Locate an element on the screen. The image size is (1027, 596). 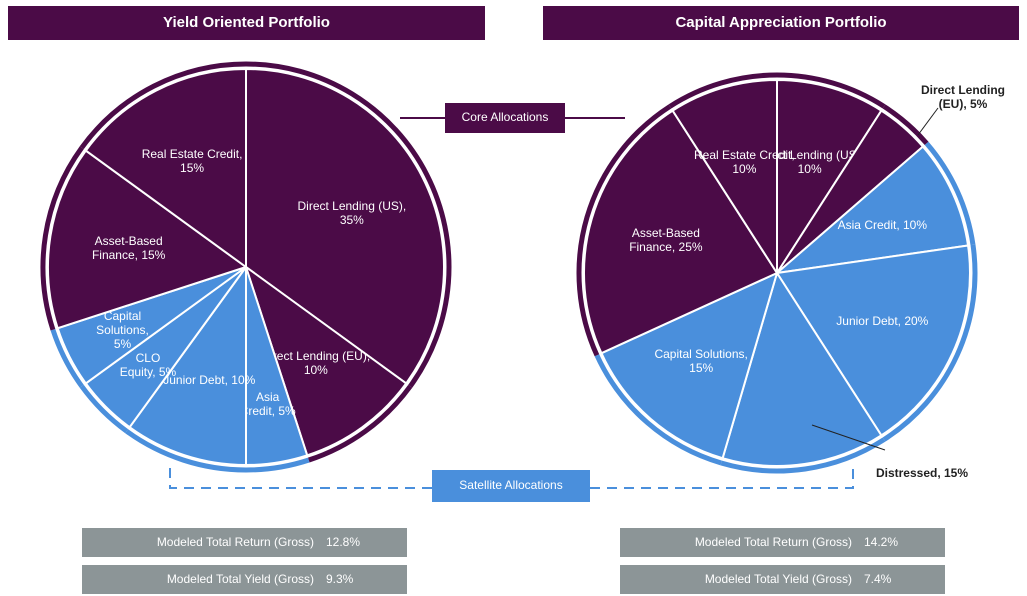
slice-label: Asset-Based Finance, 15% is located at coordinates (128, 248).